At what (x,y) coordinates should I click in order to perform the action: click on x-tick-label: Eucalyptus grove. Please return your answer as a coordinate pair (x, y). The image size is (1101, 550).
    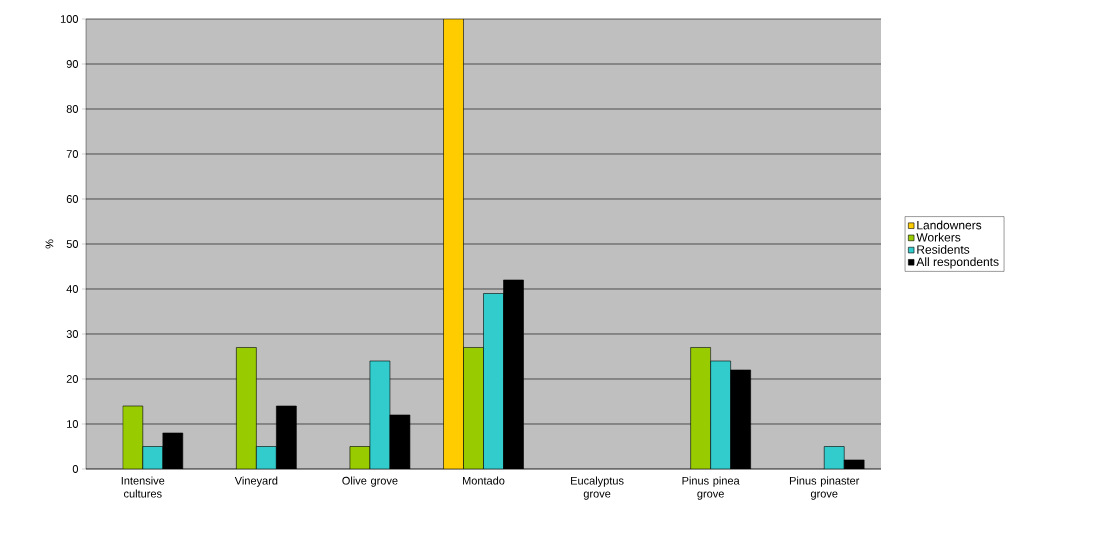
    Looking at the image, I should click on (597, 488).